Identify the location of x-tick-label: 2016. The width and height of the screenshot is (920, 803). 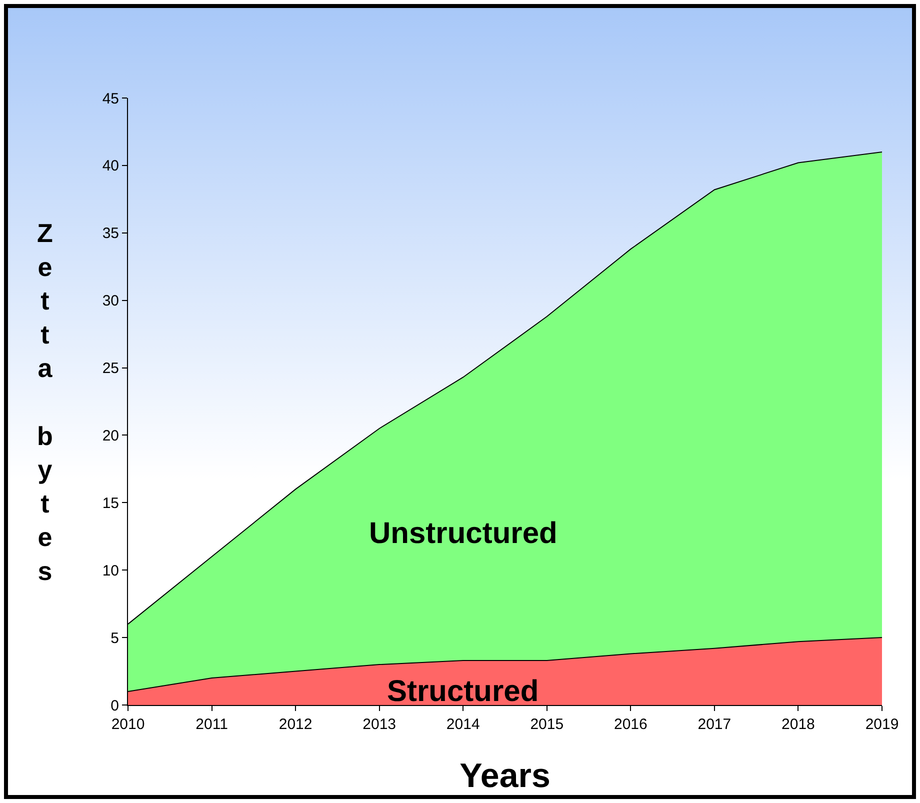
(631, 724).